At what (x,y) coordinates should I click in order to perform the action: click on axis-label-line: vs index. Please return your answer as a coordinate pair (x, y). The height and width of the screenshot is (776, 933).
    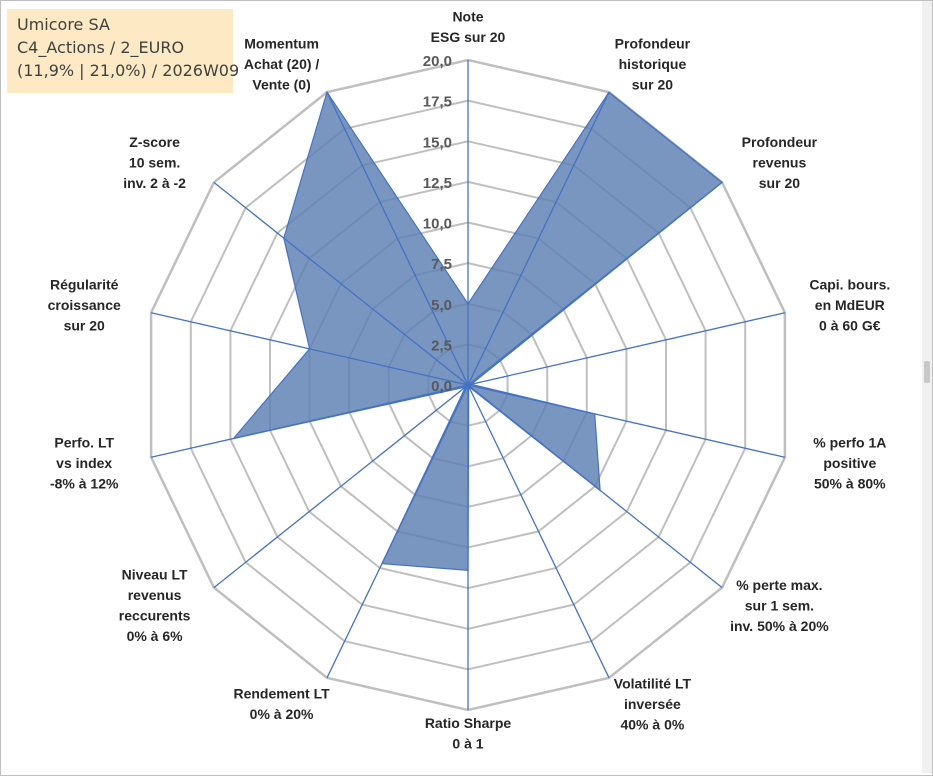
    Looking at the image, I should click on (84, 463).